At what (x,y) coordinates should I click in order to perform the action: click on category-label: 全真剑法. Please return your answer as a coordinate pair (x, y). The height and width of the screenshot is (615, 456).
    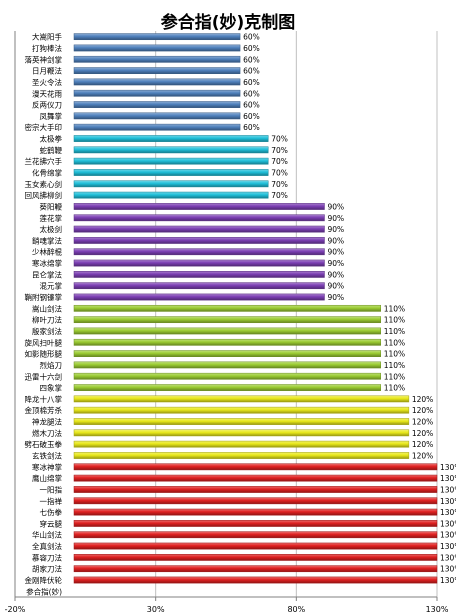
    Looking at the image, I should click on (47, 546).